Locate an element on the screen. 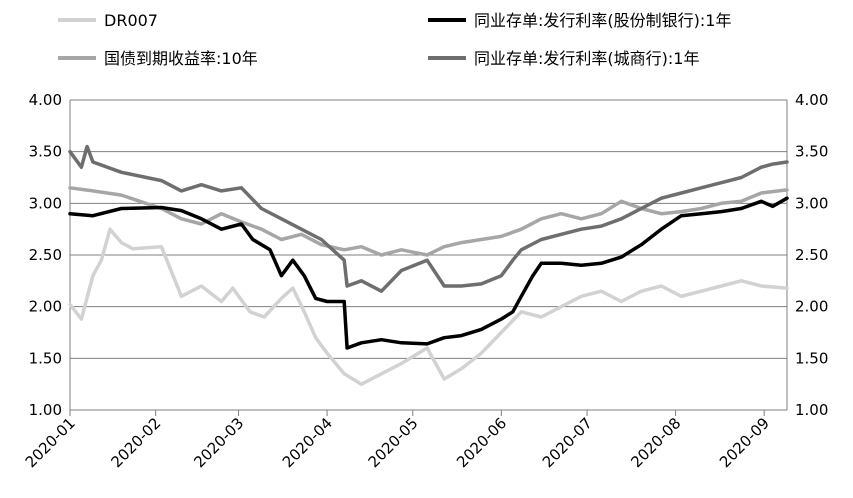  y-tick-label-right: 2.50 is located at coordinates (811, 255).